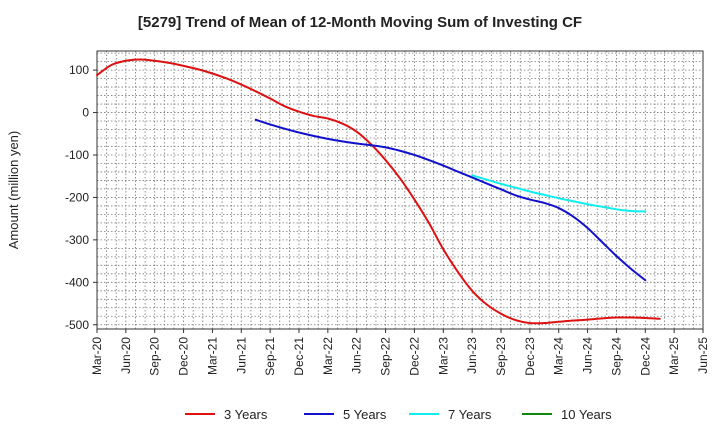  I want to click on y-tick-label: -100, so click(77, 155).